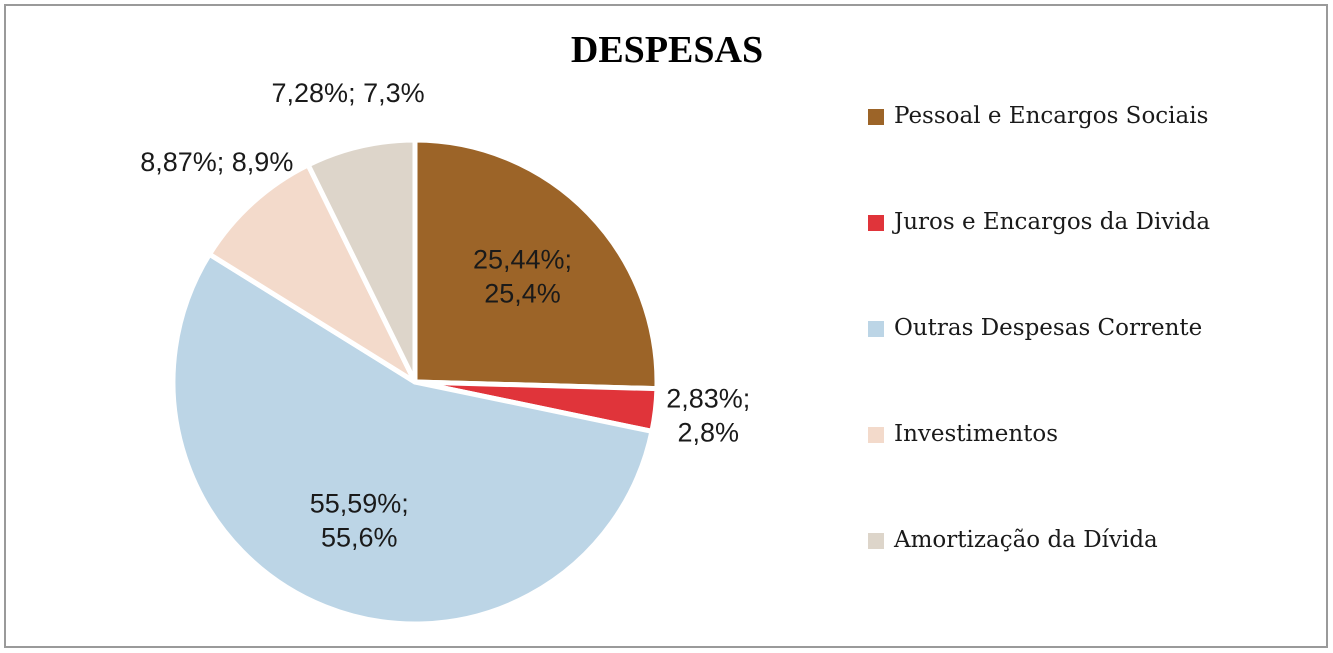  I want to click on data-label: 8,87%; 8,9%, so click(217, 162).